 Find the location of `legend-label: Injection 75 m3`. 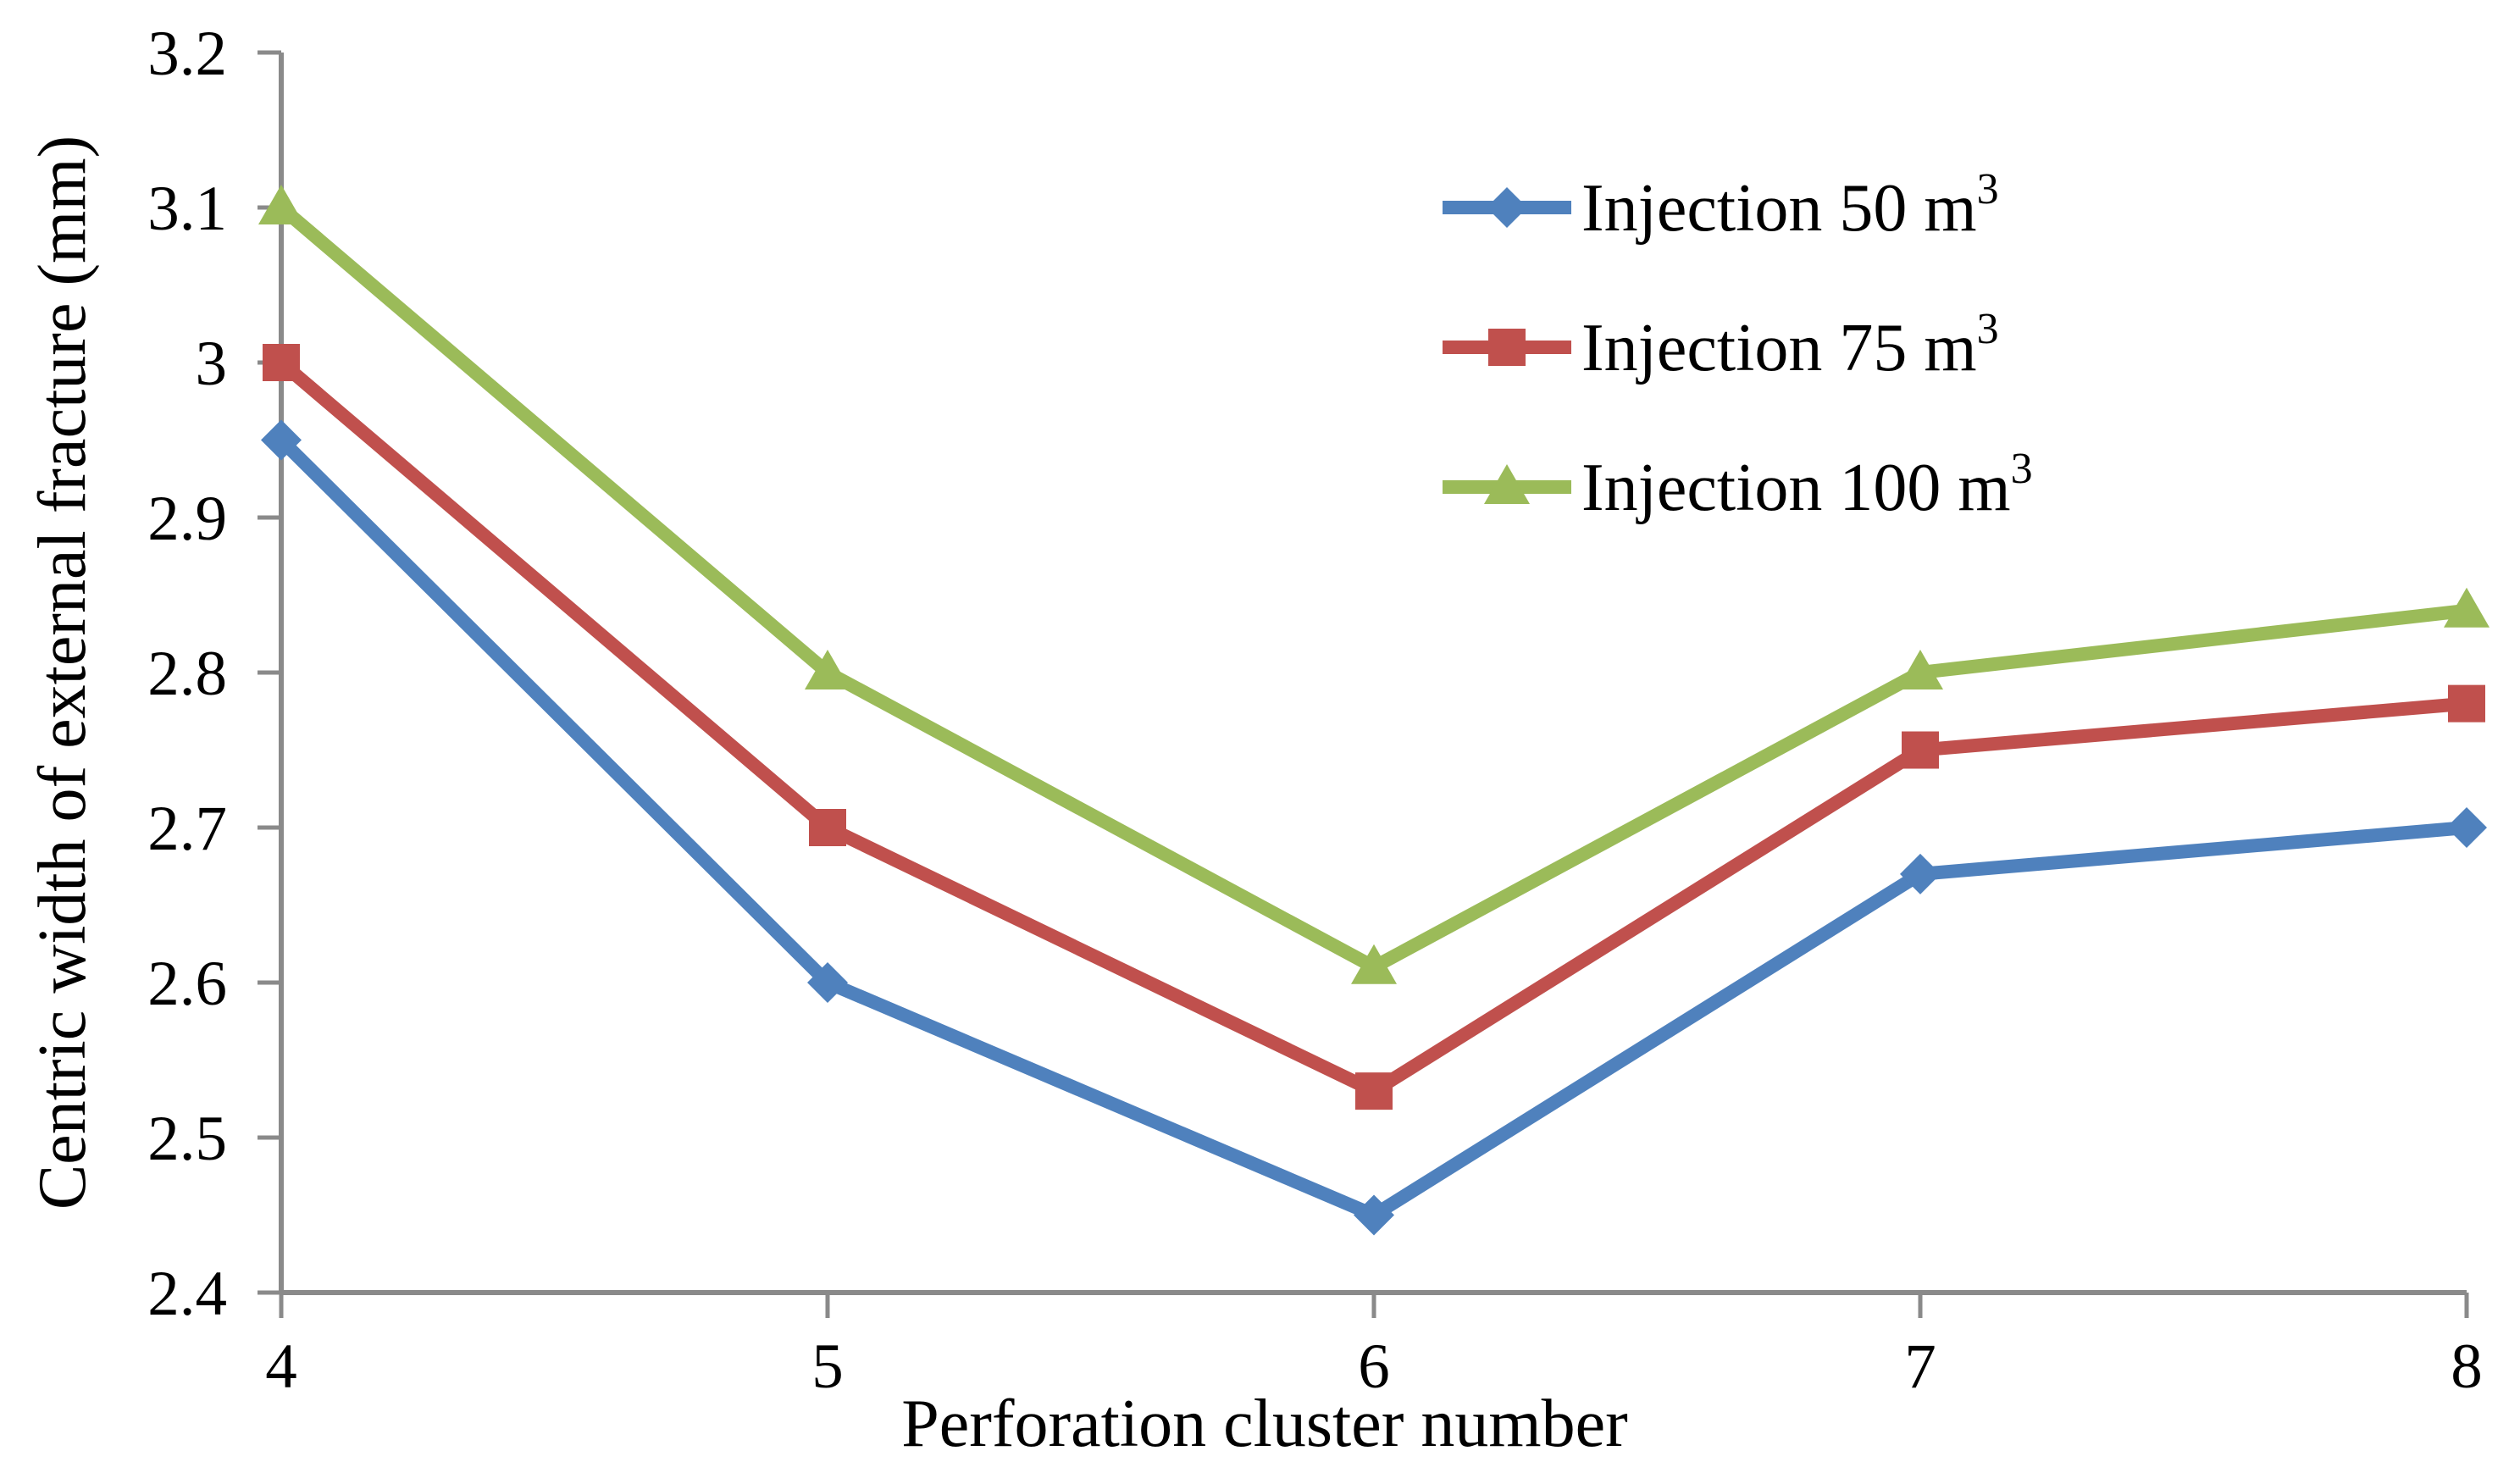

legend-label: Injection 75 m3 is located at coordinates (1790, 345).